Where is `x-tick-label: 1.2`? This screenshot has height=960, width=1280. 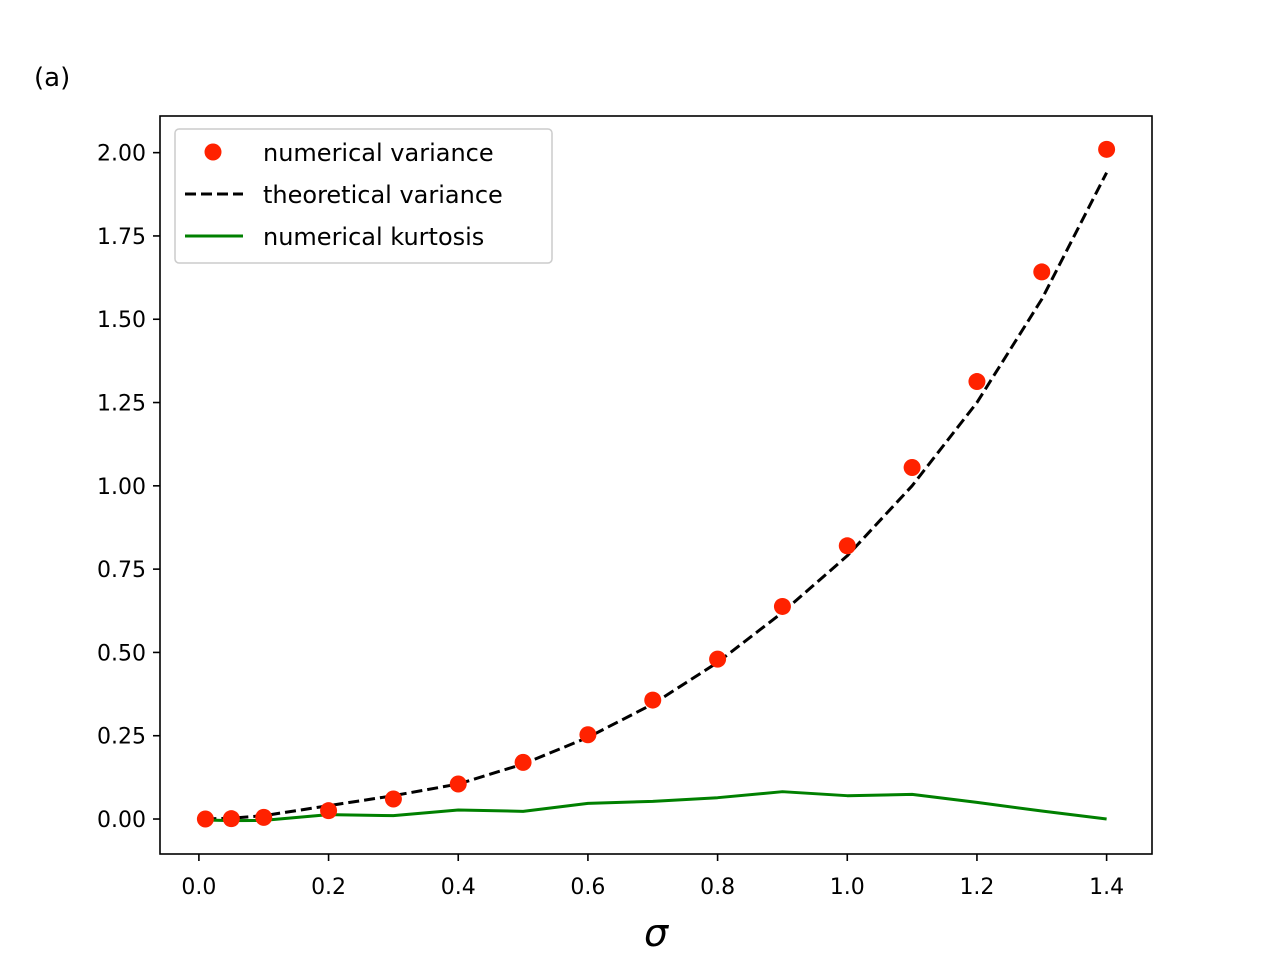 x-tick-label: 1.2 is located at coordinates (976, 887).